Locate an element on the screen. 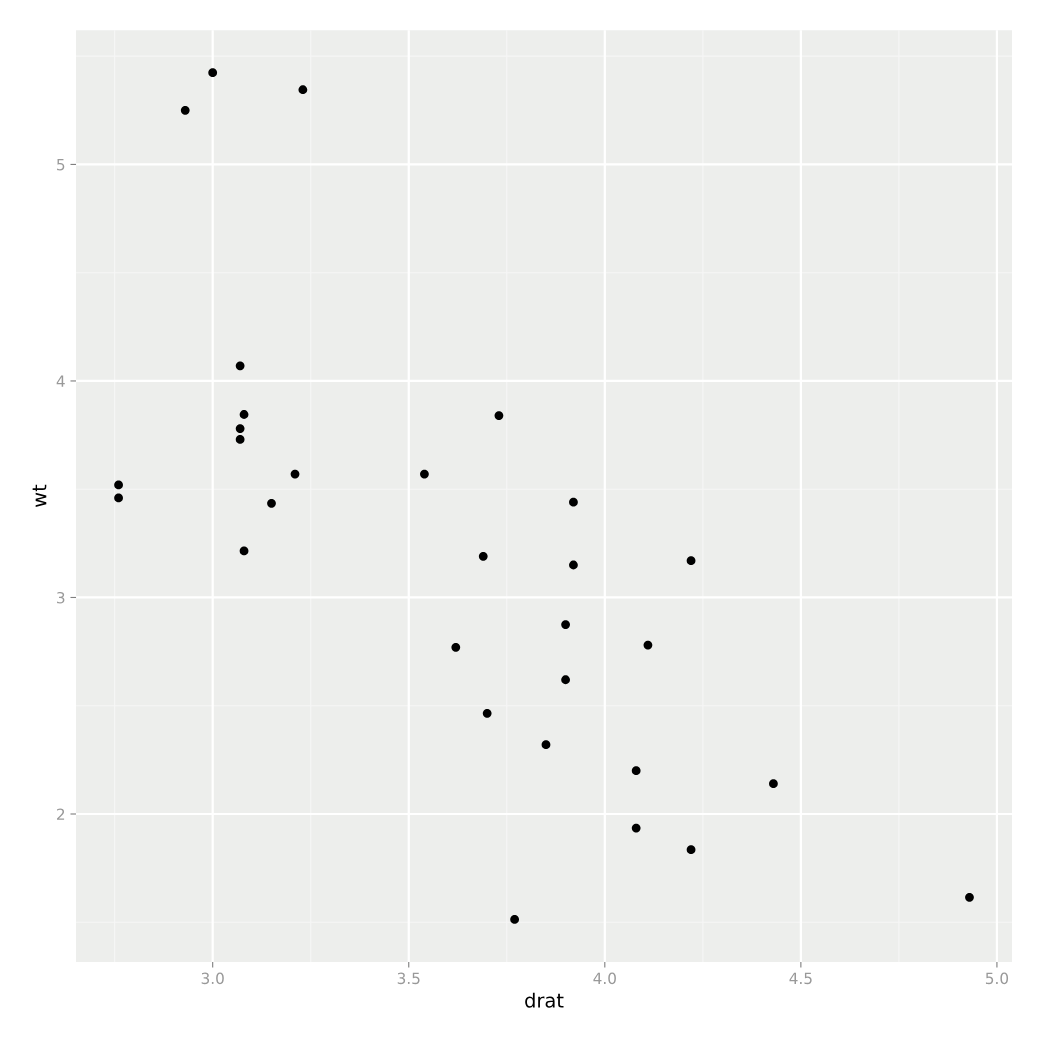 This screenshot has width=1043, height=1041. x-tick-label: 4.0 is located at coordinates (604, 978).